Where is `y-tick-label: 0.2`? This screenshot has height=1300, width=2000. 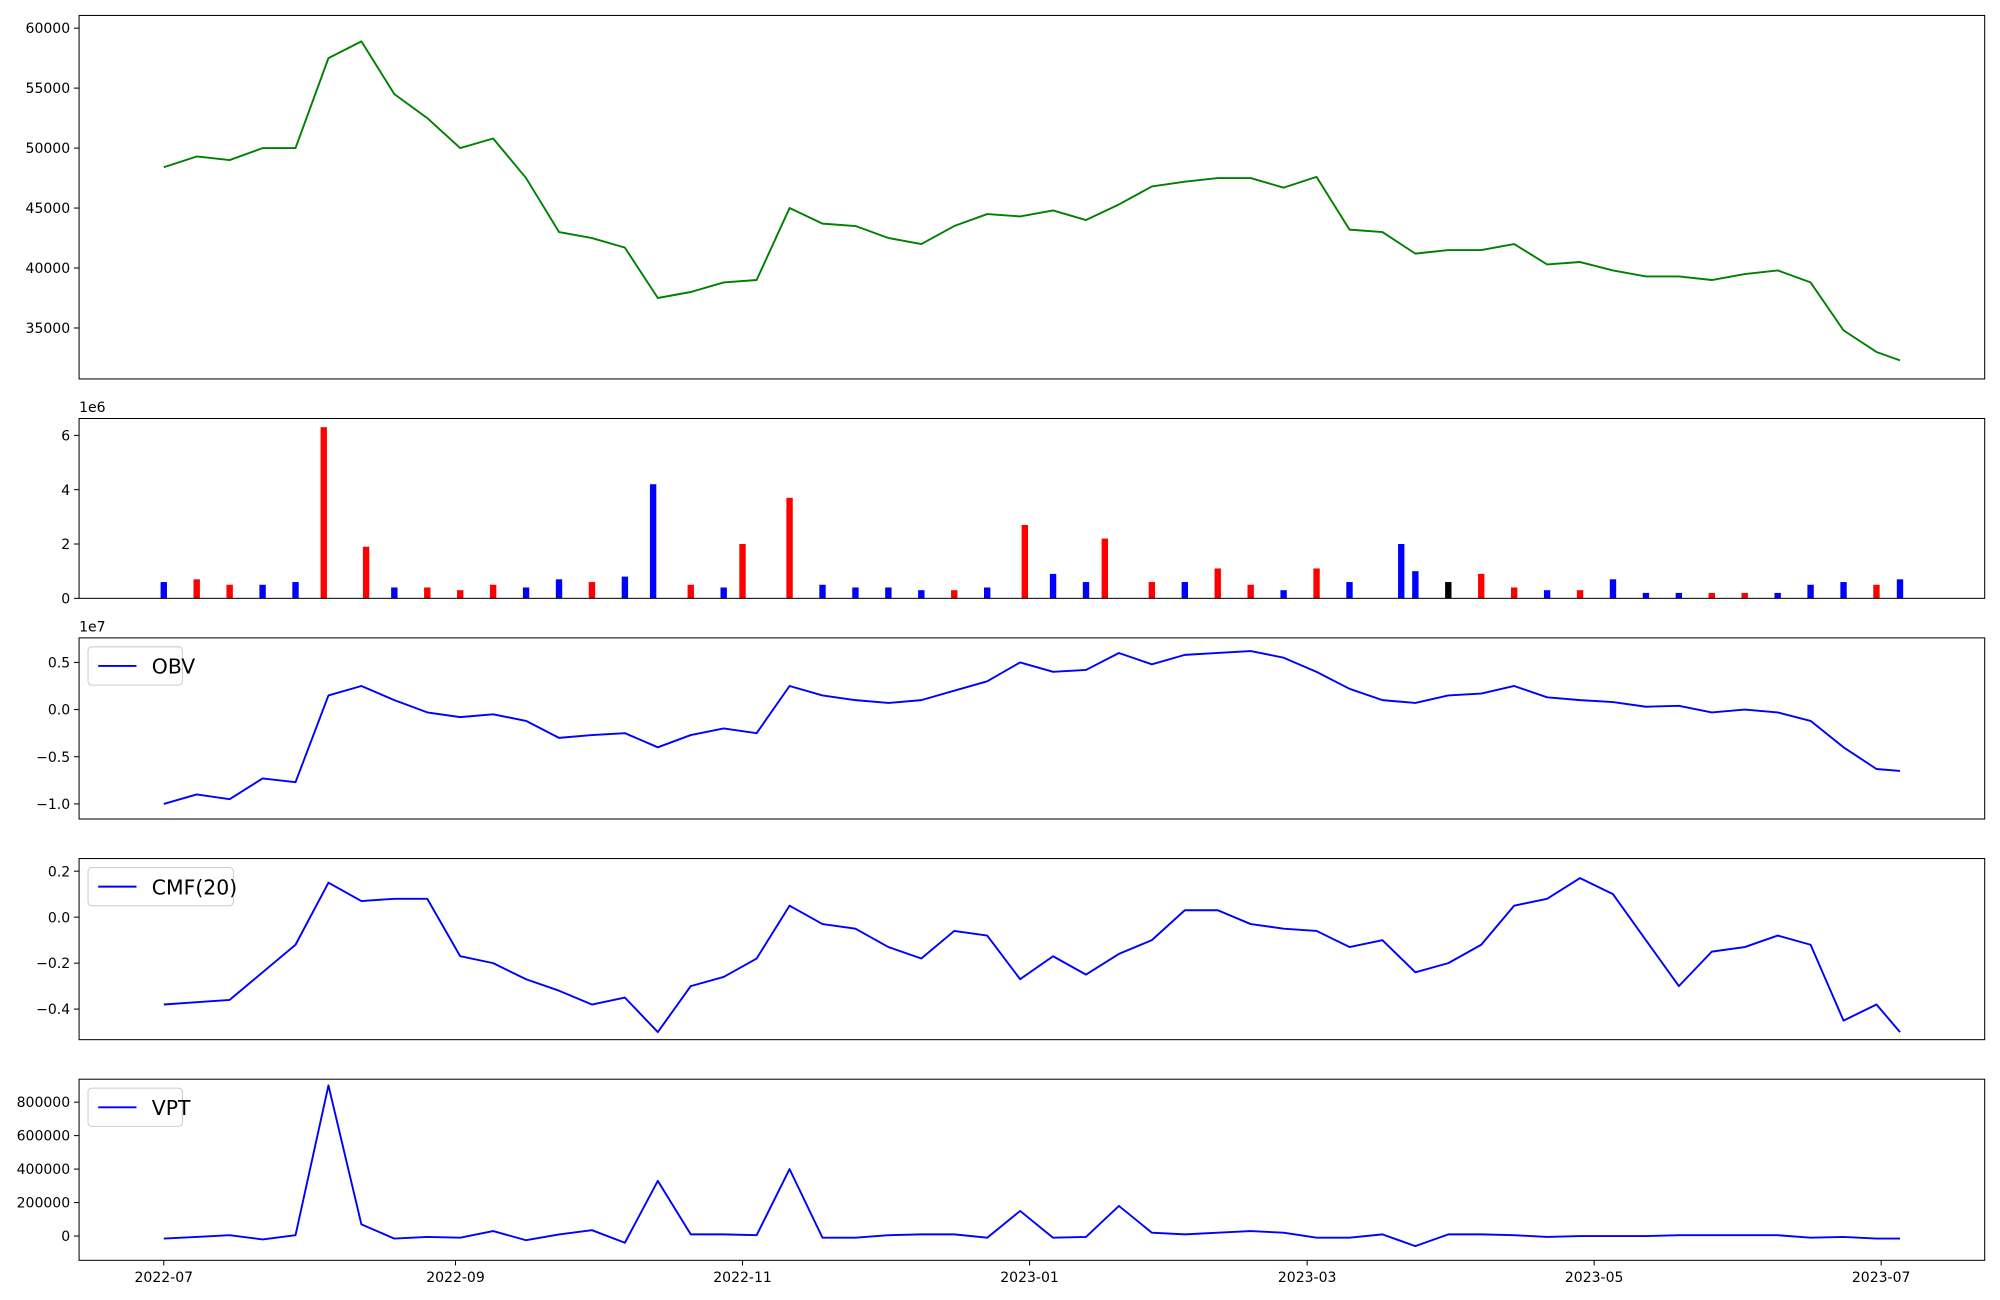
y-tick-label: 0.2 is located at coordinates (59, 872).